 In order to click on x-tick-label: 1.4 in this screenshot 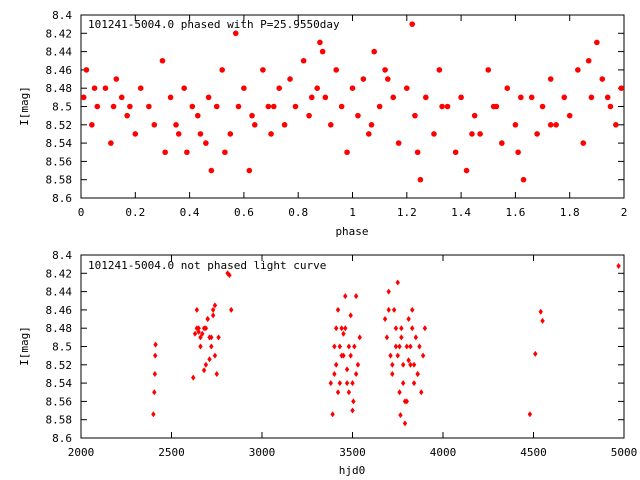, I will do `click(461, 212)`.